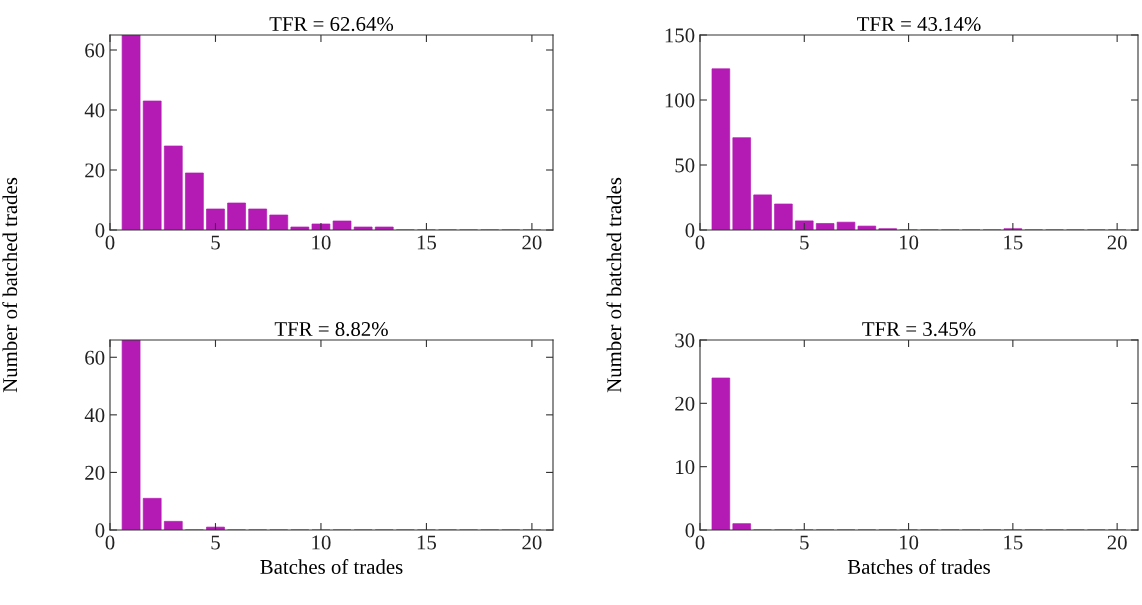 The image size is (1142, 605). Describe the element at coordinates (919, 329) in the screenshot. I see `chart-title: TFR = 3.45%` at that location.